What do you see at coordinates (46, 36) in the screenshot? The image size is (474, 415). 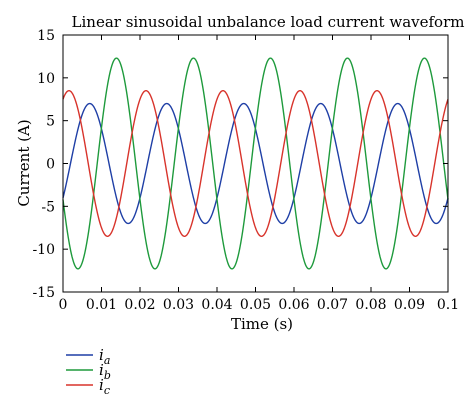 I see `y-tick-label: 15` at bounding box center [46, 36].